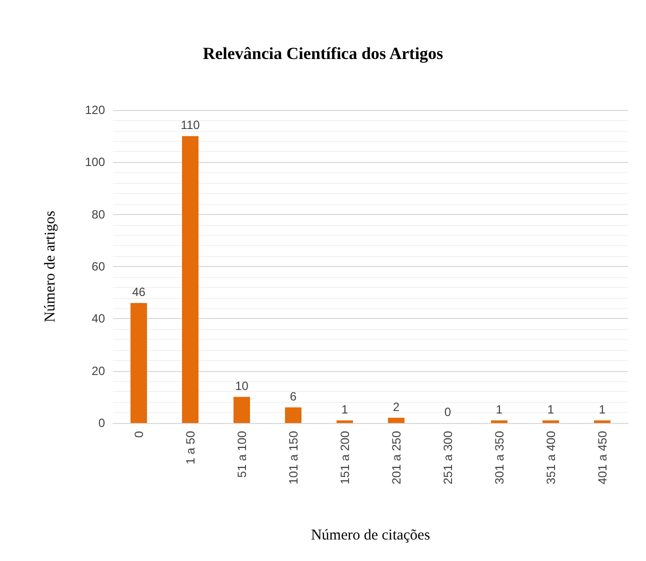 This screenshot has height=561, width=646. What do you see at coordinates (345, 457) in the screenshot?
I see `x-tick-label: 151 a 200` at bounding box center [345, 457].